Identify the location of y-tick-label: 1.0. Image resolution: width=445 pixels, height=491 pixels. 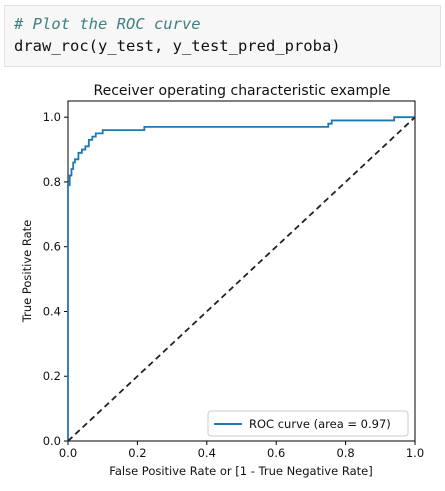
(52, 117).